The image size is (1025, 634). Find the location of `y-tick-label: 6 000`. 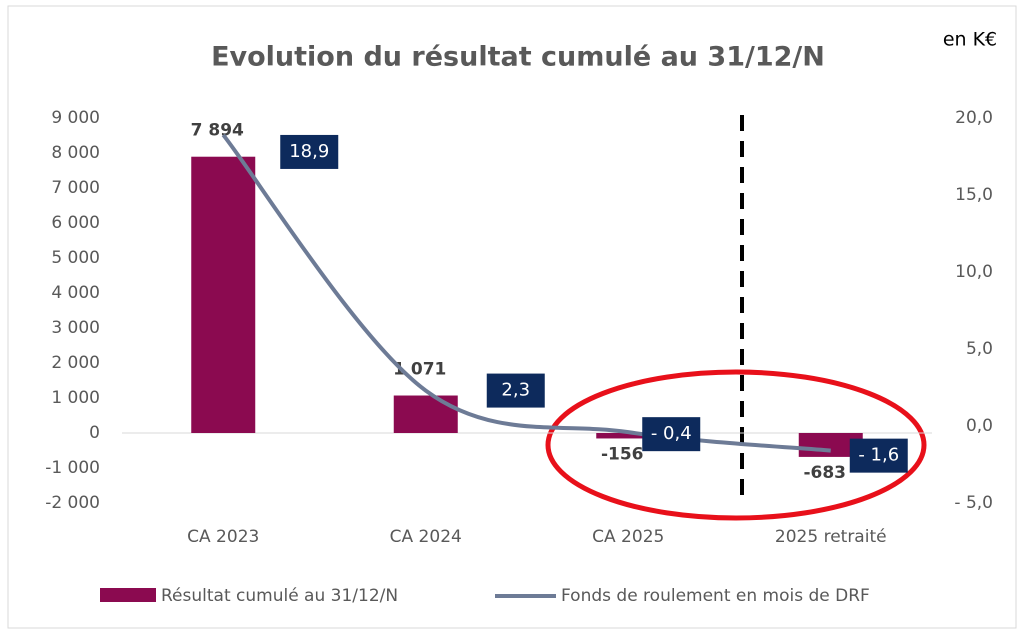

y-tick-label: 6 000 is located at coordinates (75, 223).